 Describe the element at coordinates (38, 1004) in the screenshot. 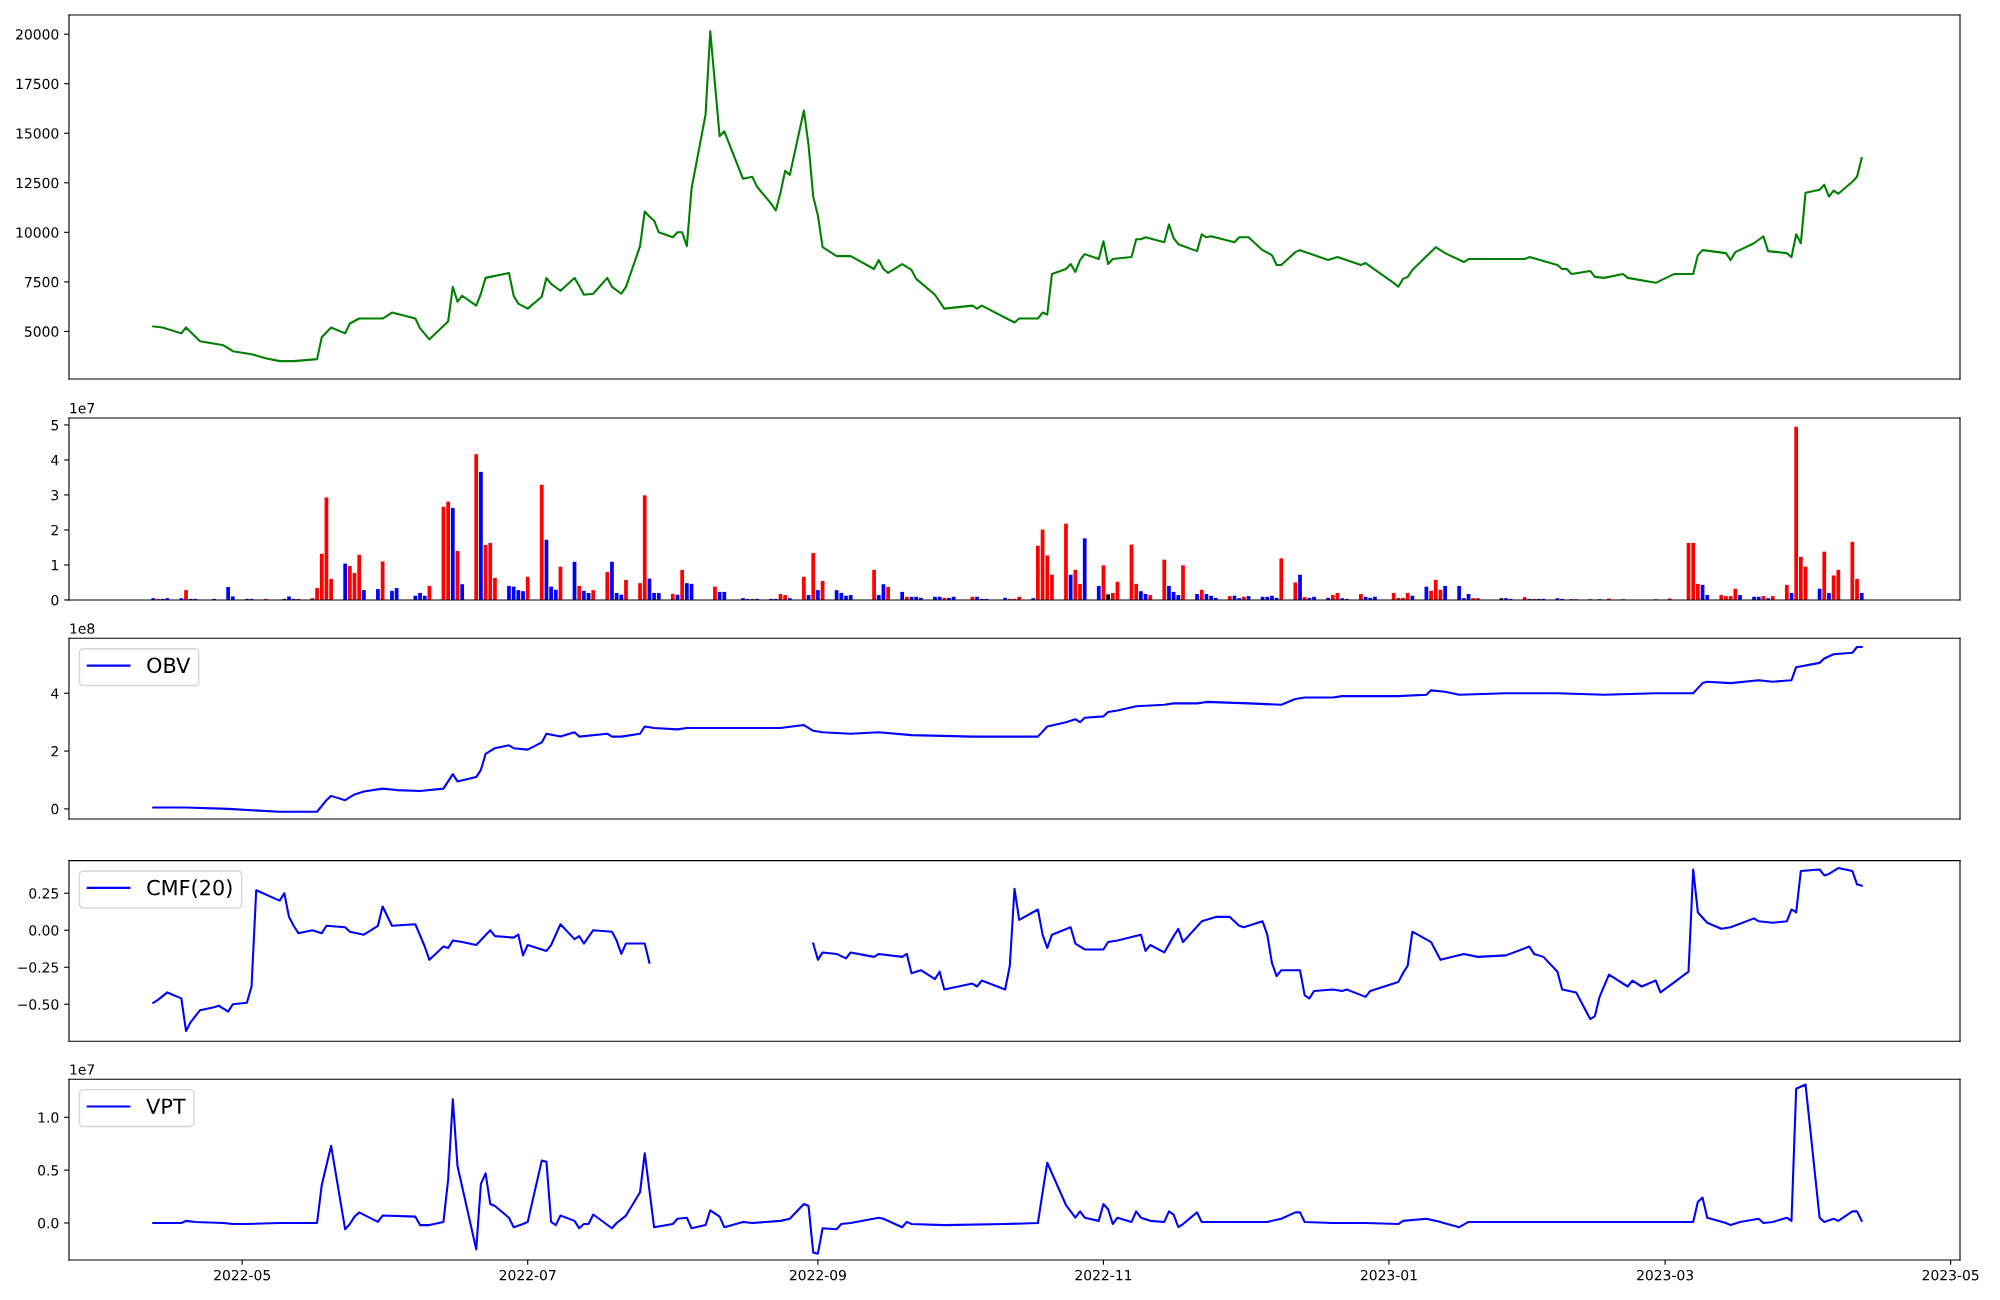

I see `y-tick-label: −0.50` at that location.